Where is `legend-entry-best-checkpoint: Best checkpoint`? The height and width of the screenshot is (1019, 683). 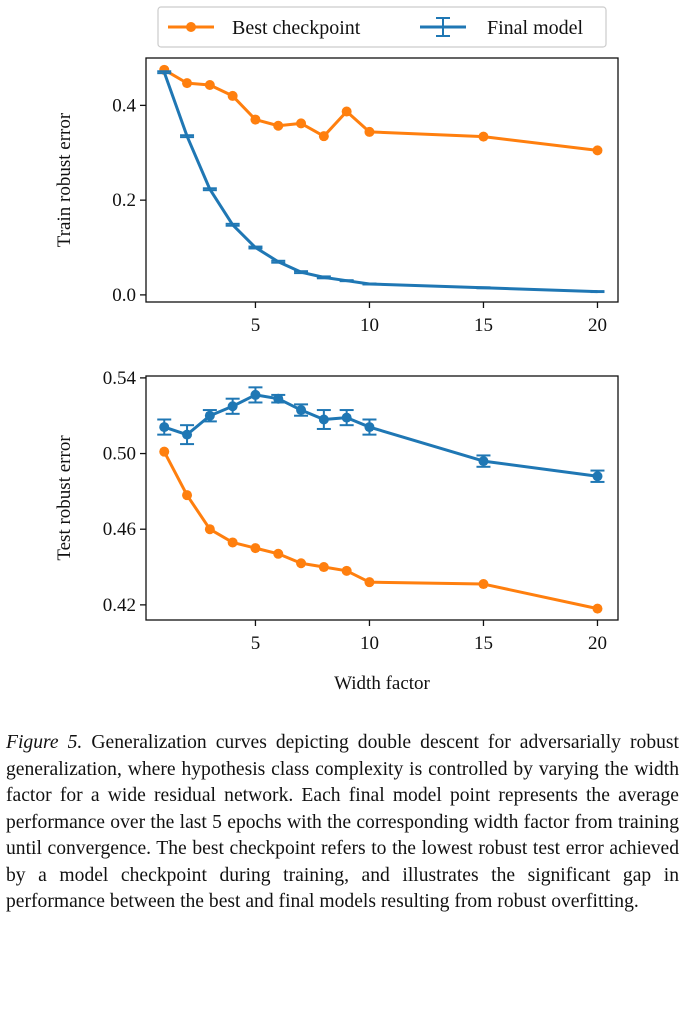 legend-entry-best-checkpoint: Best checkpoint is located at coordinates (264, 28).